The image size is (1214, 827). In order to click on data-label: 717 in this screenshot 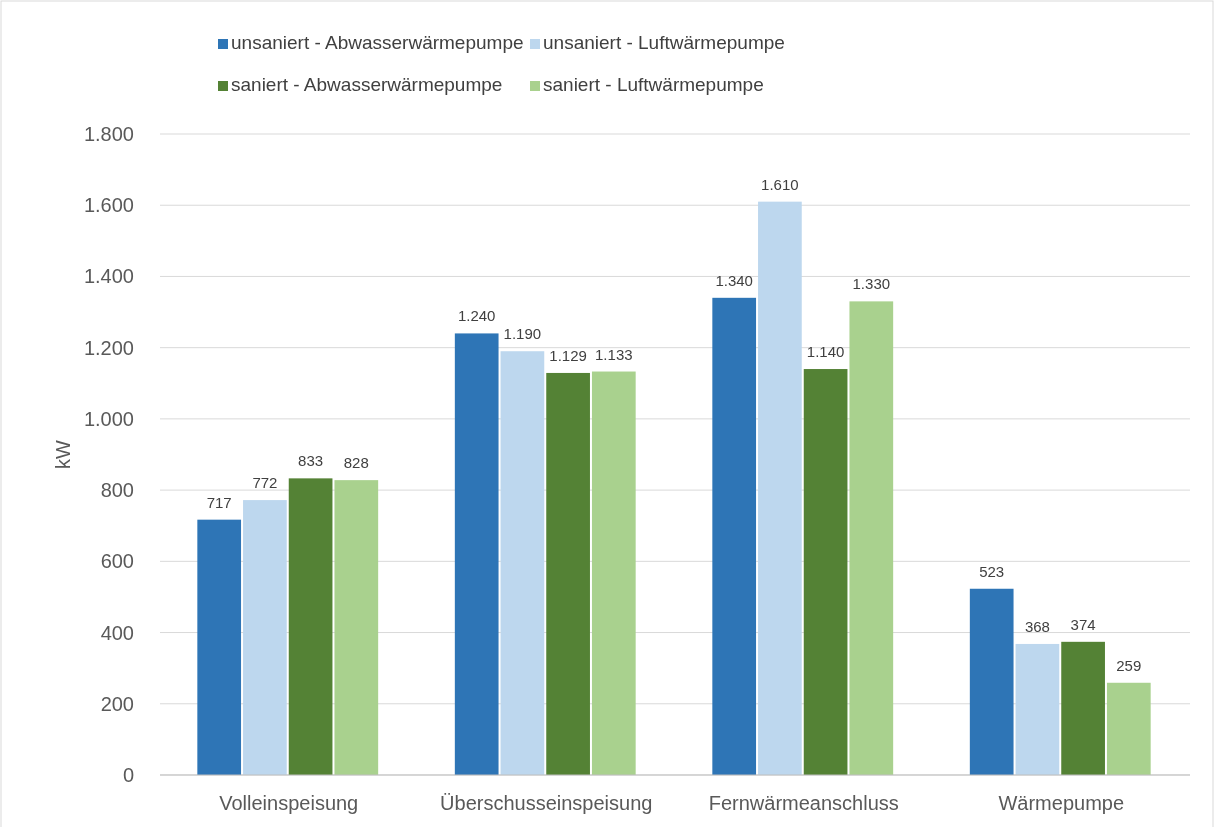, I will do `click(219, 502)`.